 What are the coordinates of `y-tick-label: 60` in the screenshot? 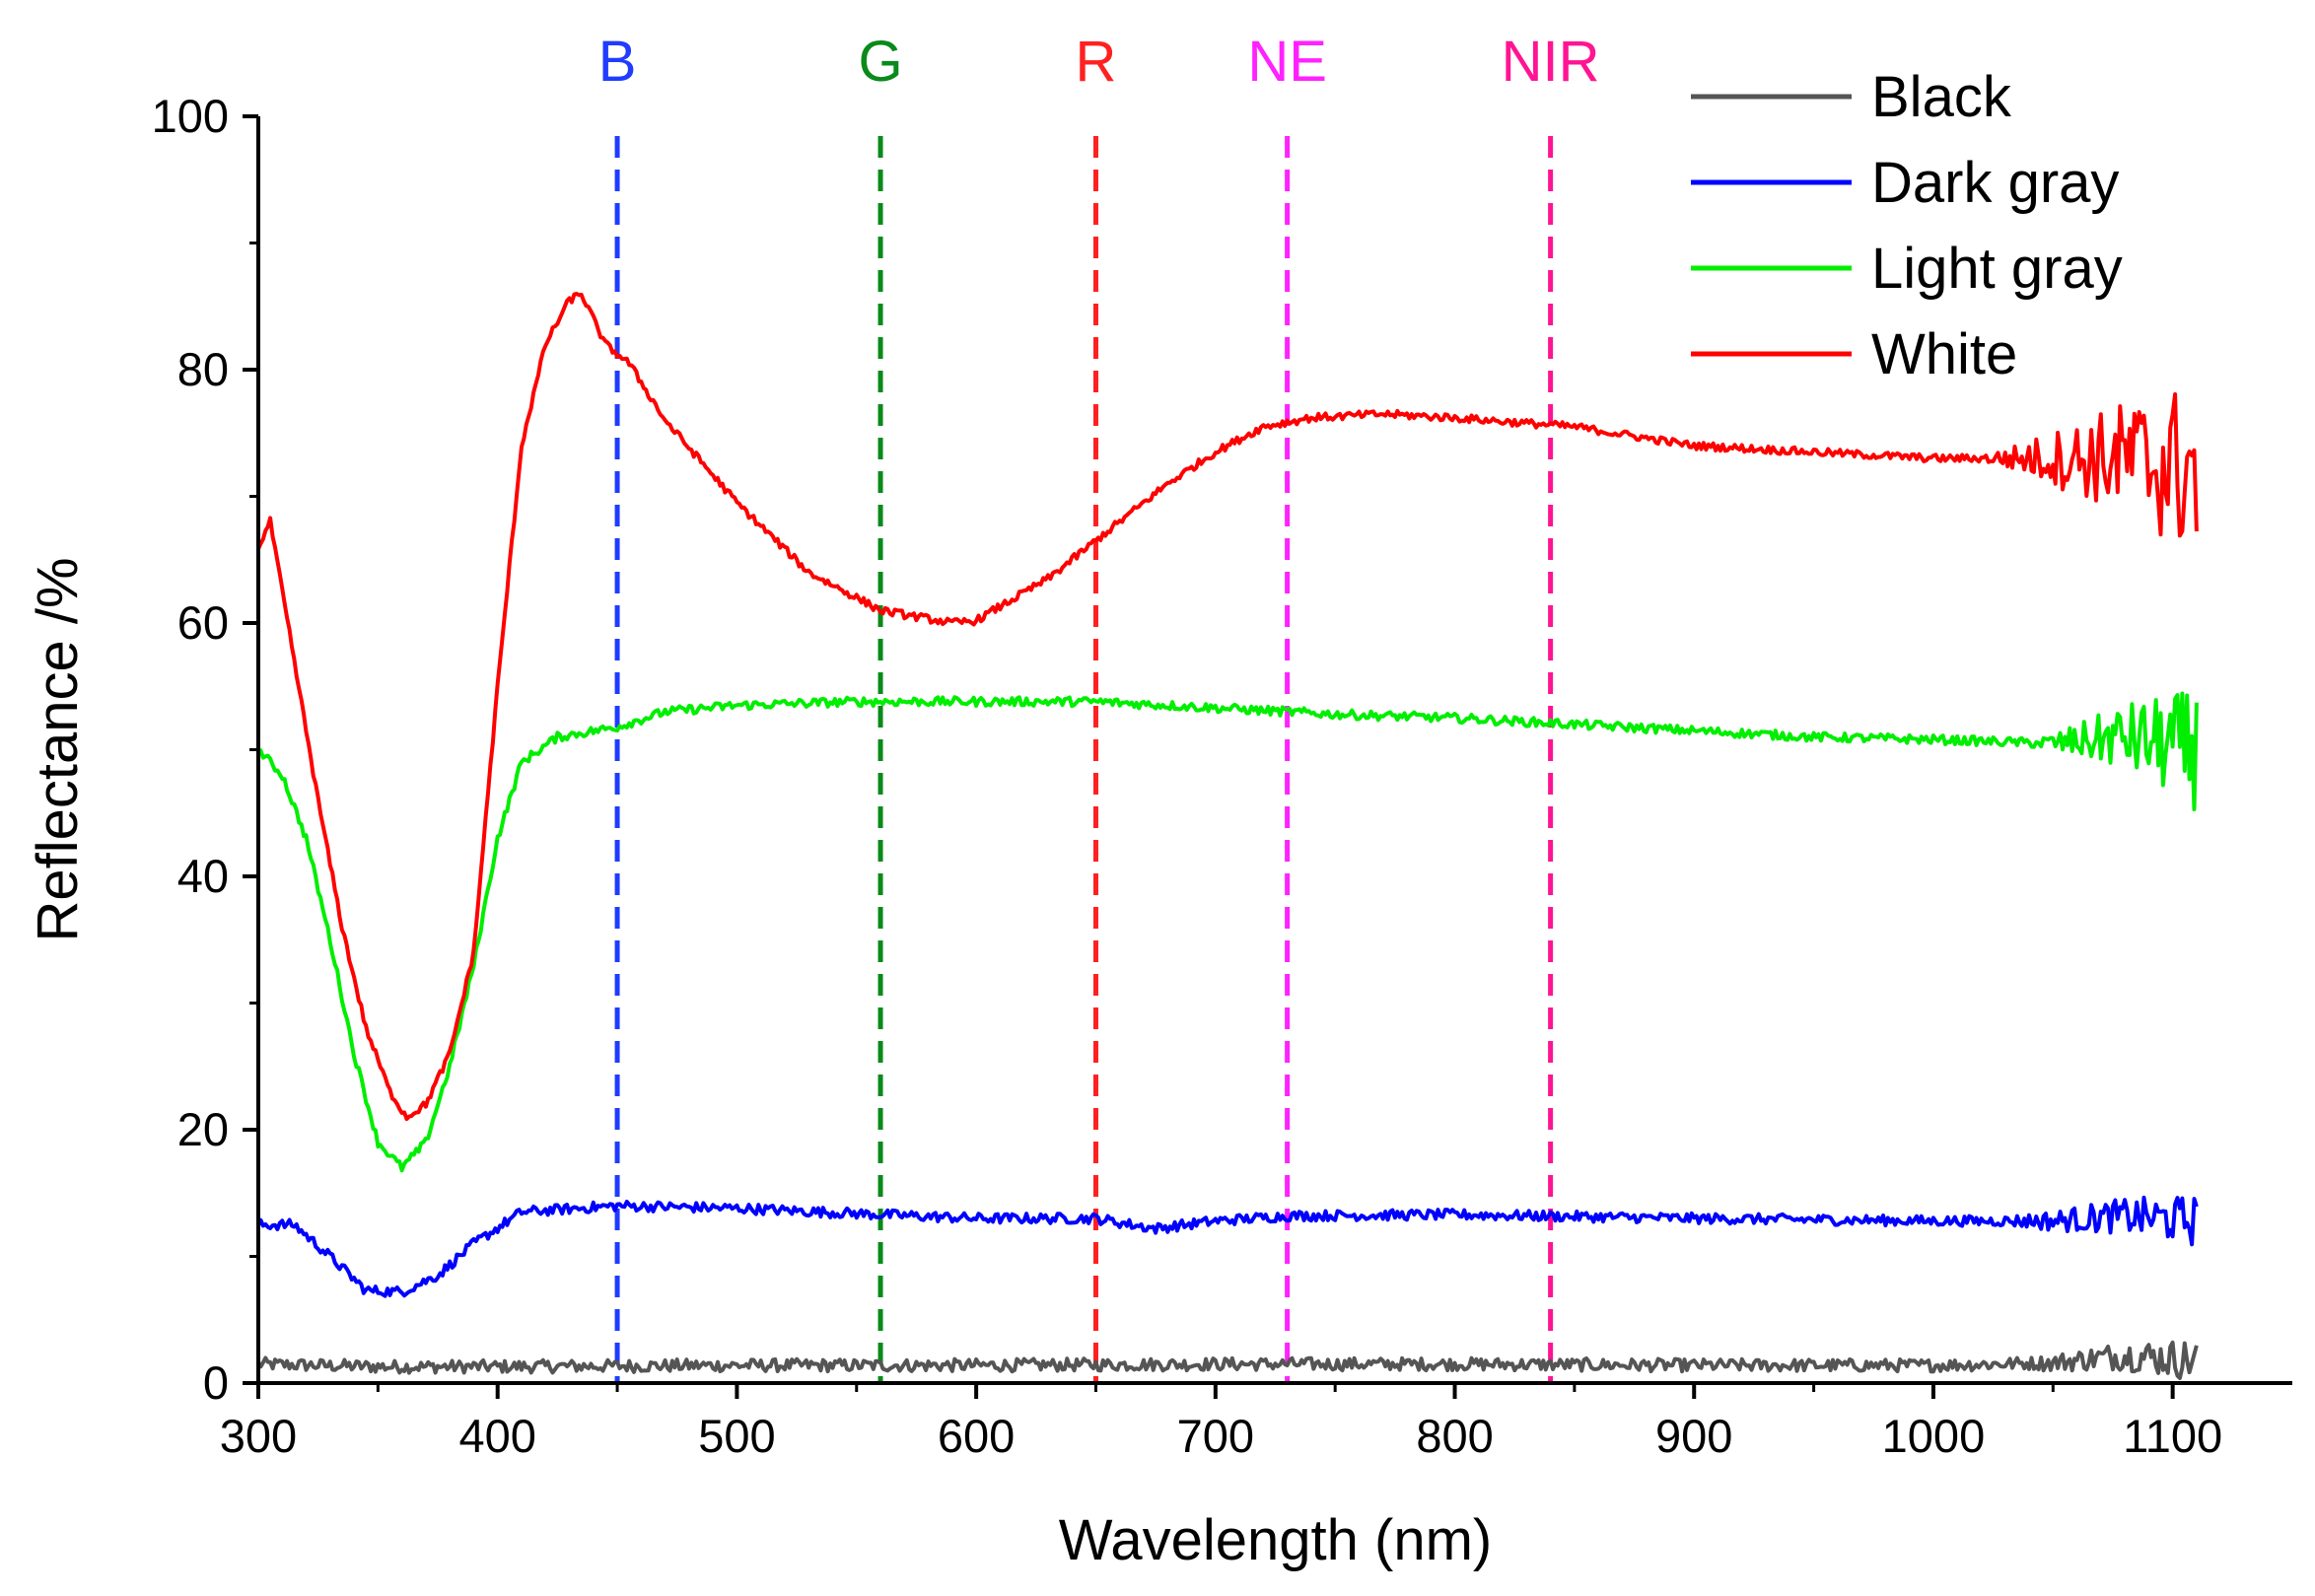 It's located at (203, 622).